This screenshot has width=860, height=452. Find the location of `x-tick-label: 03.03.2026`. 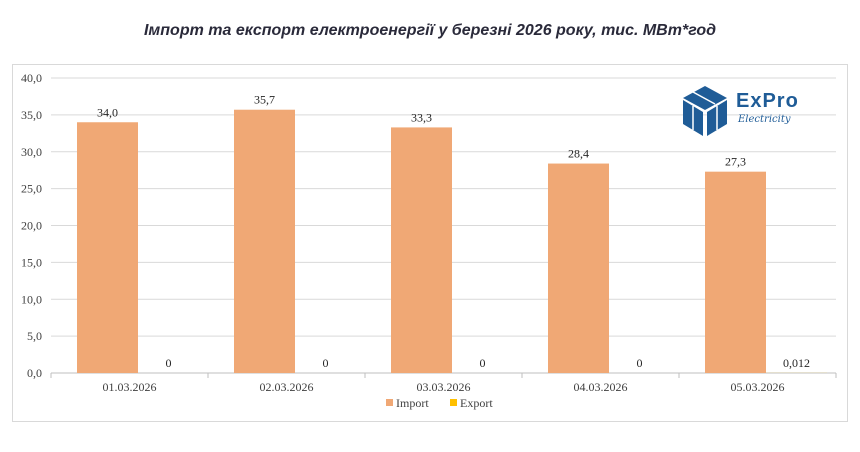

x-tick-label: 03.03.2026 is located at coordinates (444, 387).